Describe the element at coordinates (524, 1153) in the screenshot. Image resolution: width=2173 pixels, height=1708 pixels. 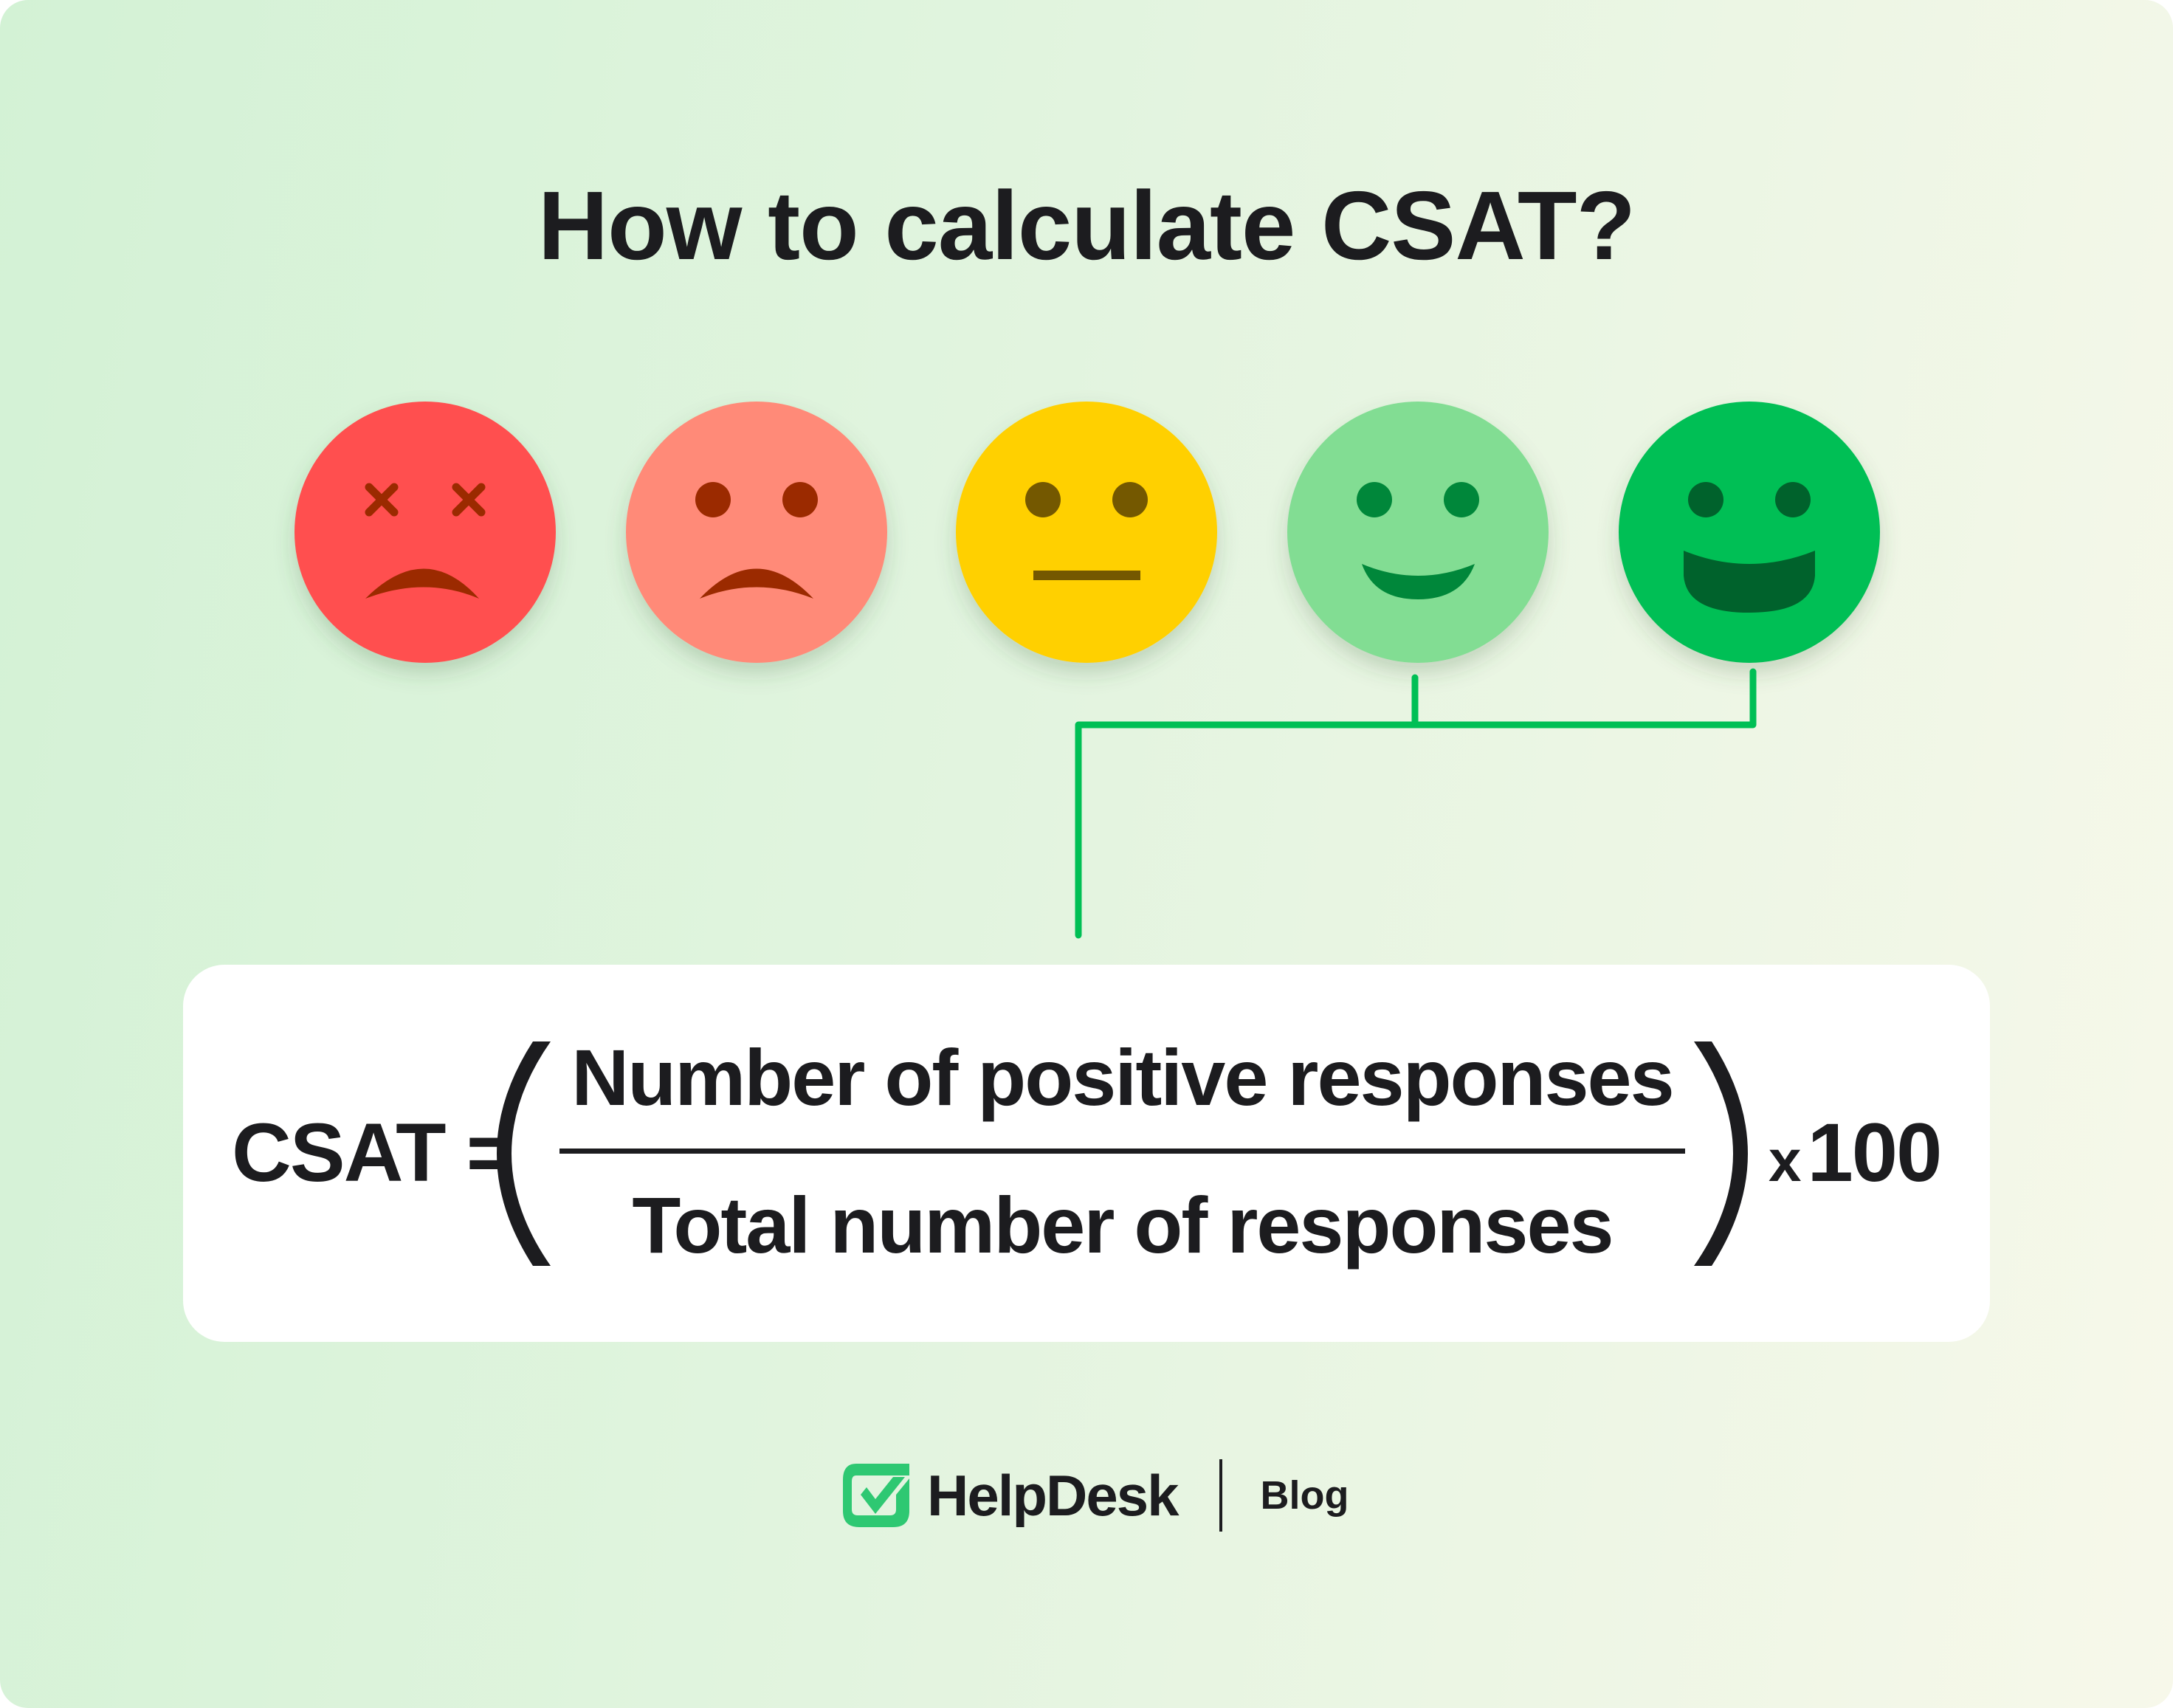
I see `left-parenthesis` at that location.